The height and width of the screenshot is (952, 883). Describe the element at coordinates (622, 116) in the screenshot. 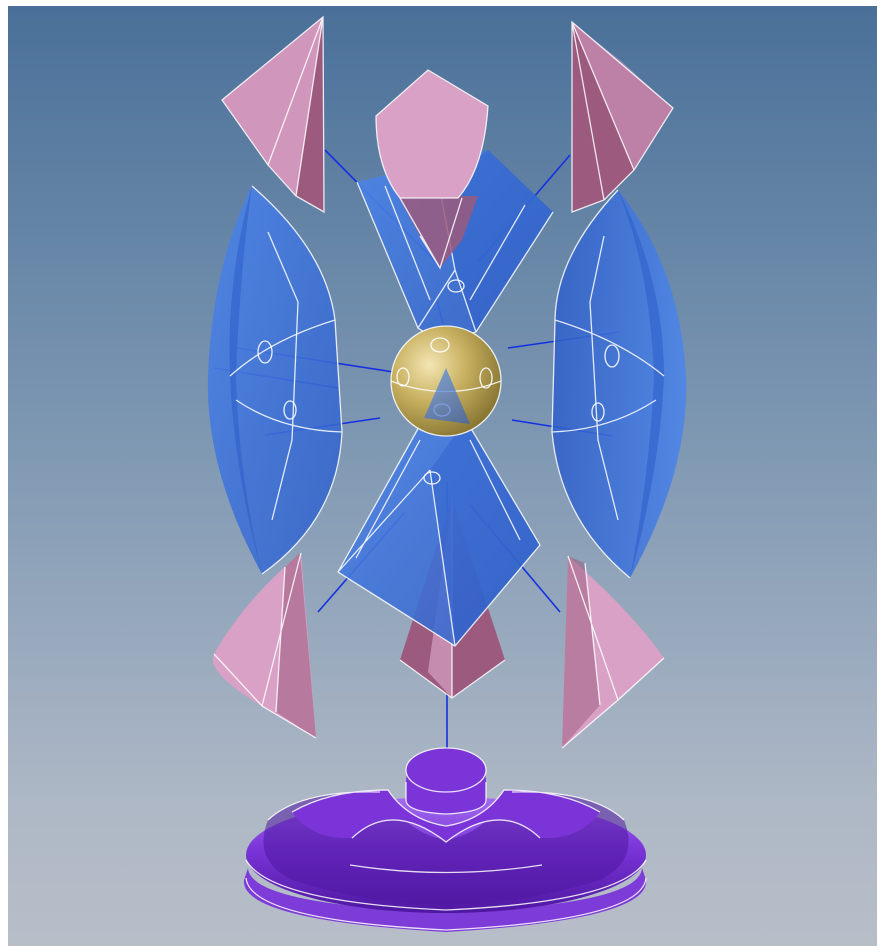

I see `top-right-cone` at that location.